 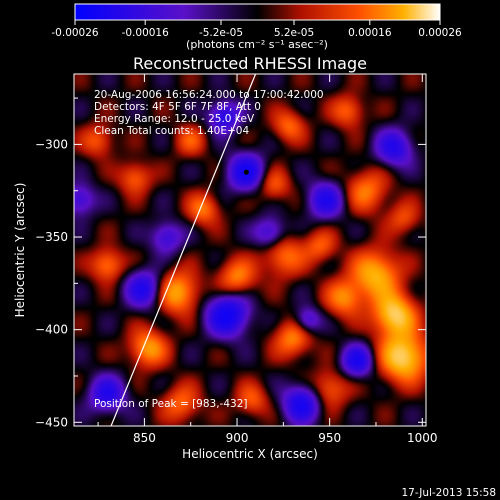 What do you see at coordinates (246, 172) in the screenshot?
I see `peak-marker` at bounding box center [246, 172].